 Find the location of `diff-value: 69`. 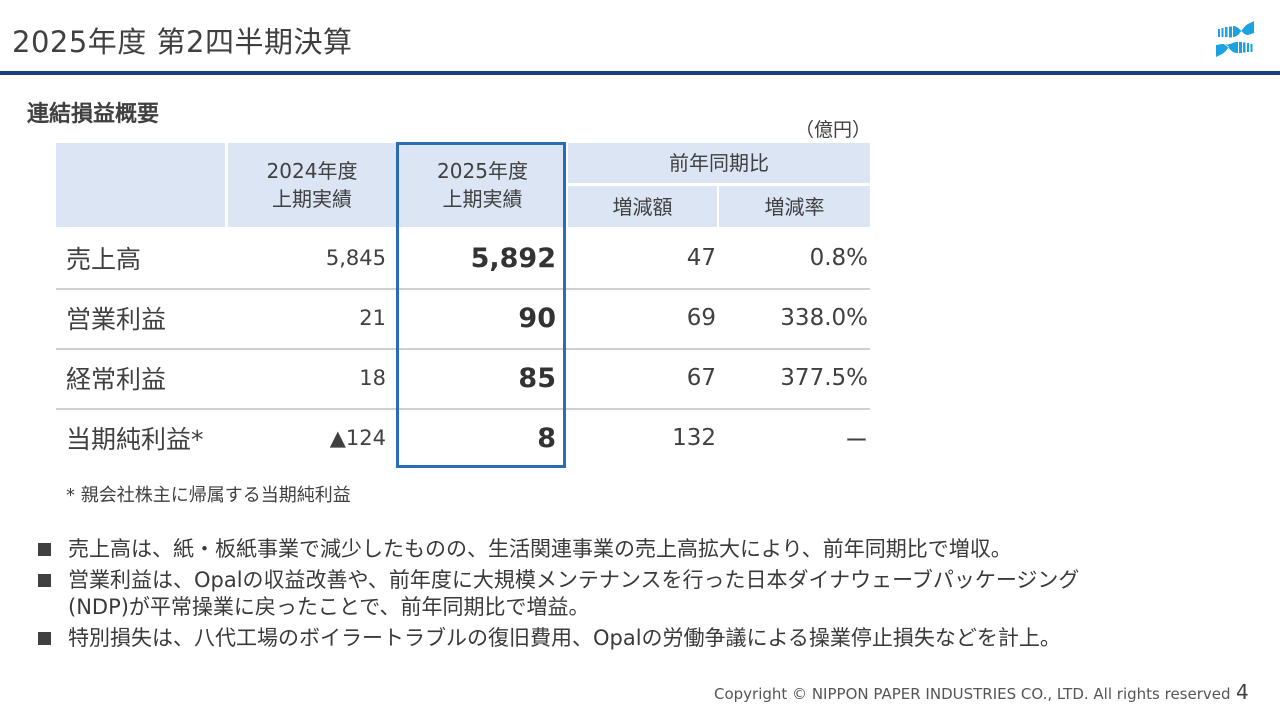

diff-value: 69 is located at coordinates (701, 318).